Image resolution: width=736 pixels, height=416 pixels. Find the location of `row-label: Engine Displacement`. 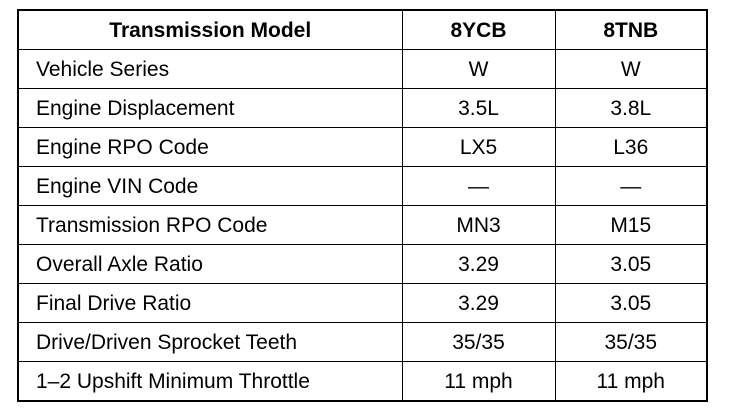

row-label: Engine Displacement is located at coordinates (210, 108).